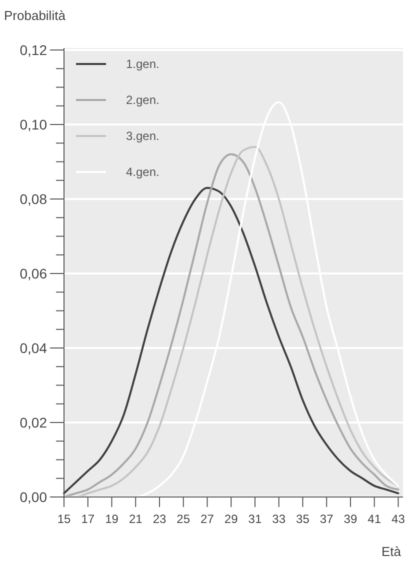 This screenshot has height=562, width=407. What do you see at coordinates (64, 519) in the screenshot?
I see `x-tick-label: 15` at bounding box center [64, 519].